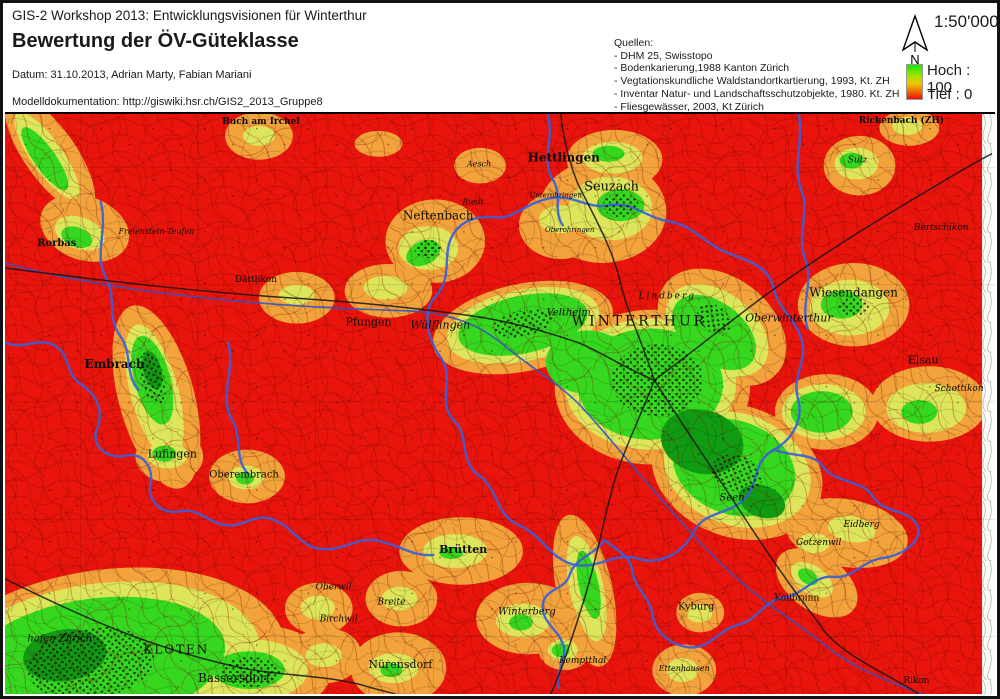 The image size is (1000, 699). What do you see at coordinates (438, 215) in the screenshot?
I see `map-label: Neftenbach` at bounding box center [438, 215].